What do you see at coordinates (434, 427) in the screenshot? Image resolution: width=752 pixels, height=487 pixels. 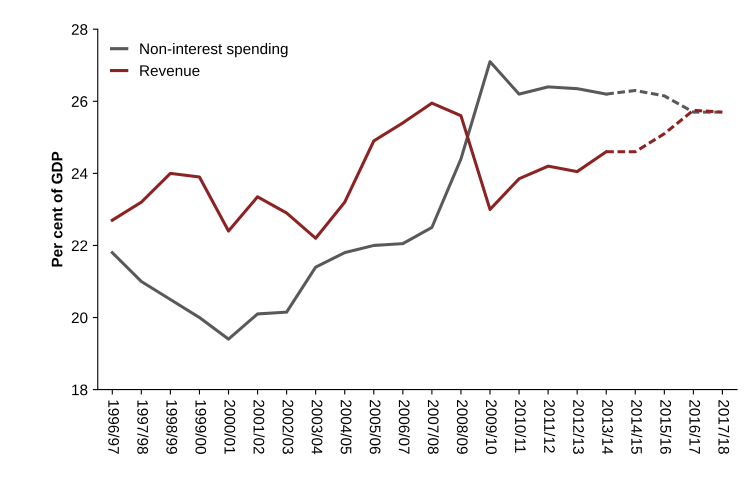 I see `x-tick-label: 2007/08` at bounding box center [434, 427].